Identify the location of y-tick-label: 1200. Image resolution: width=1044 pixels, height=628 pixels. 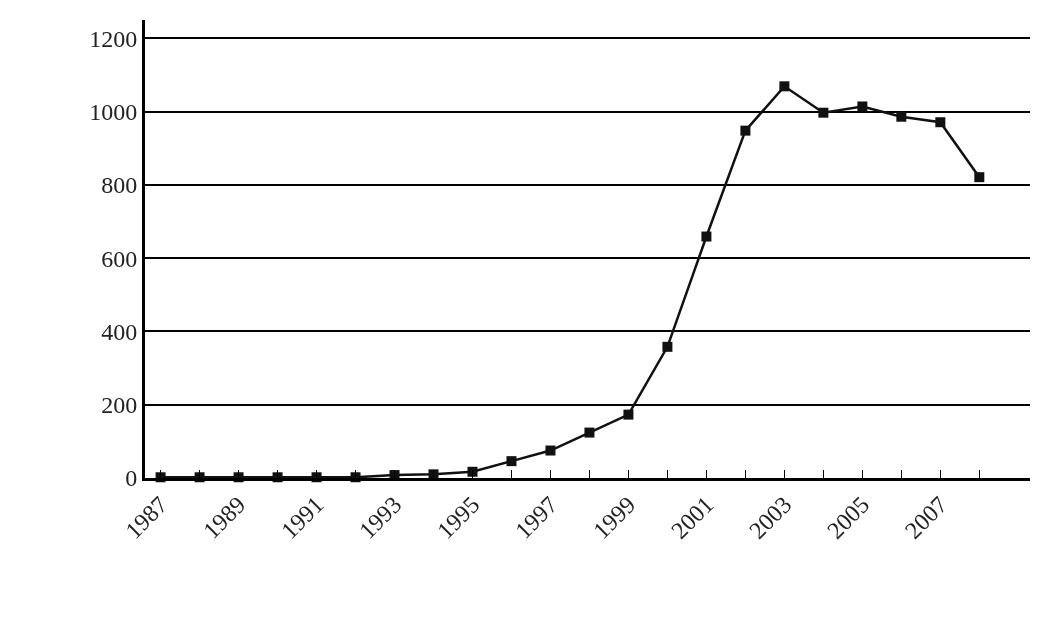
(113, 38).